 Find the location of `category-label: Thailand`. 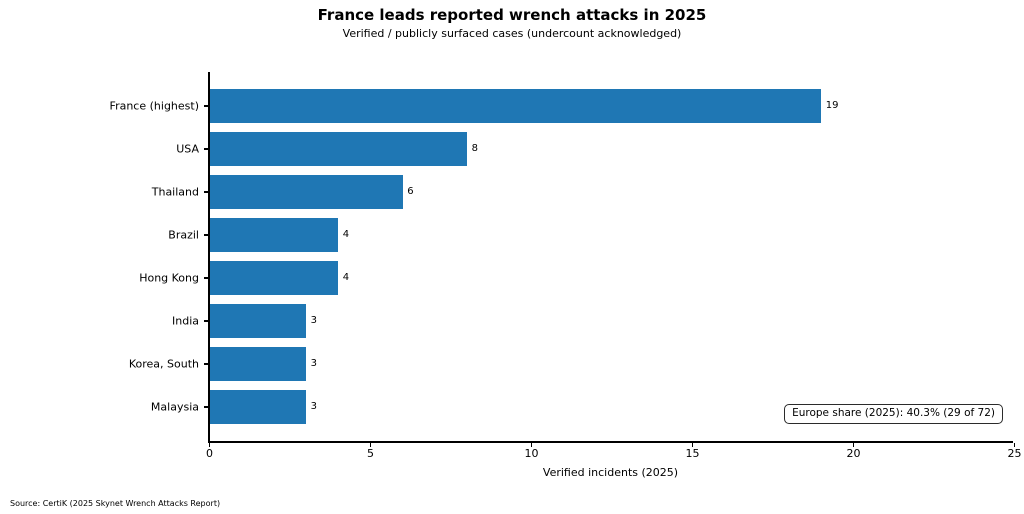

category-label: Thailand is located at coordinates (175, 192).